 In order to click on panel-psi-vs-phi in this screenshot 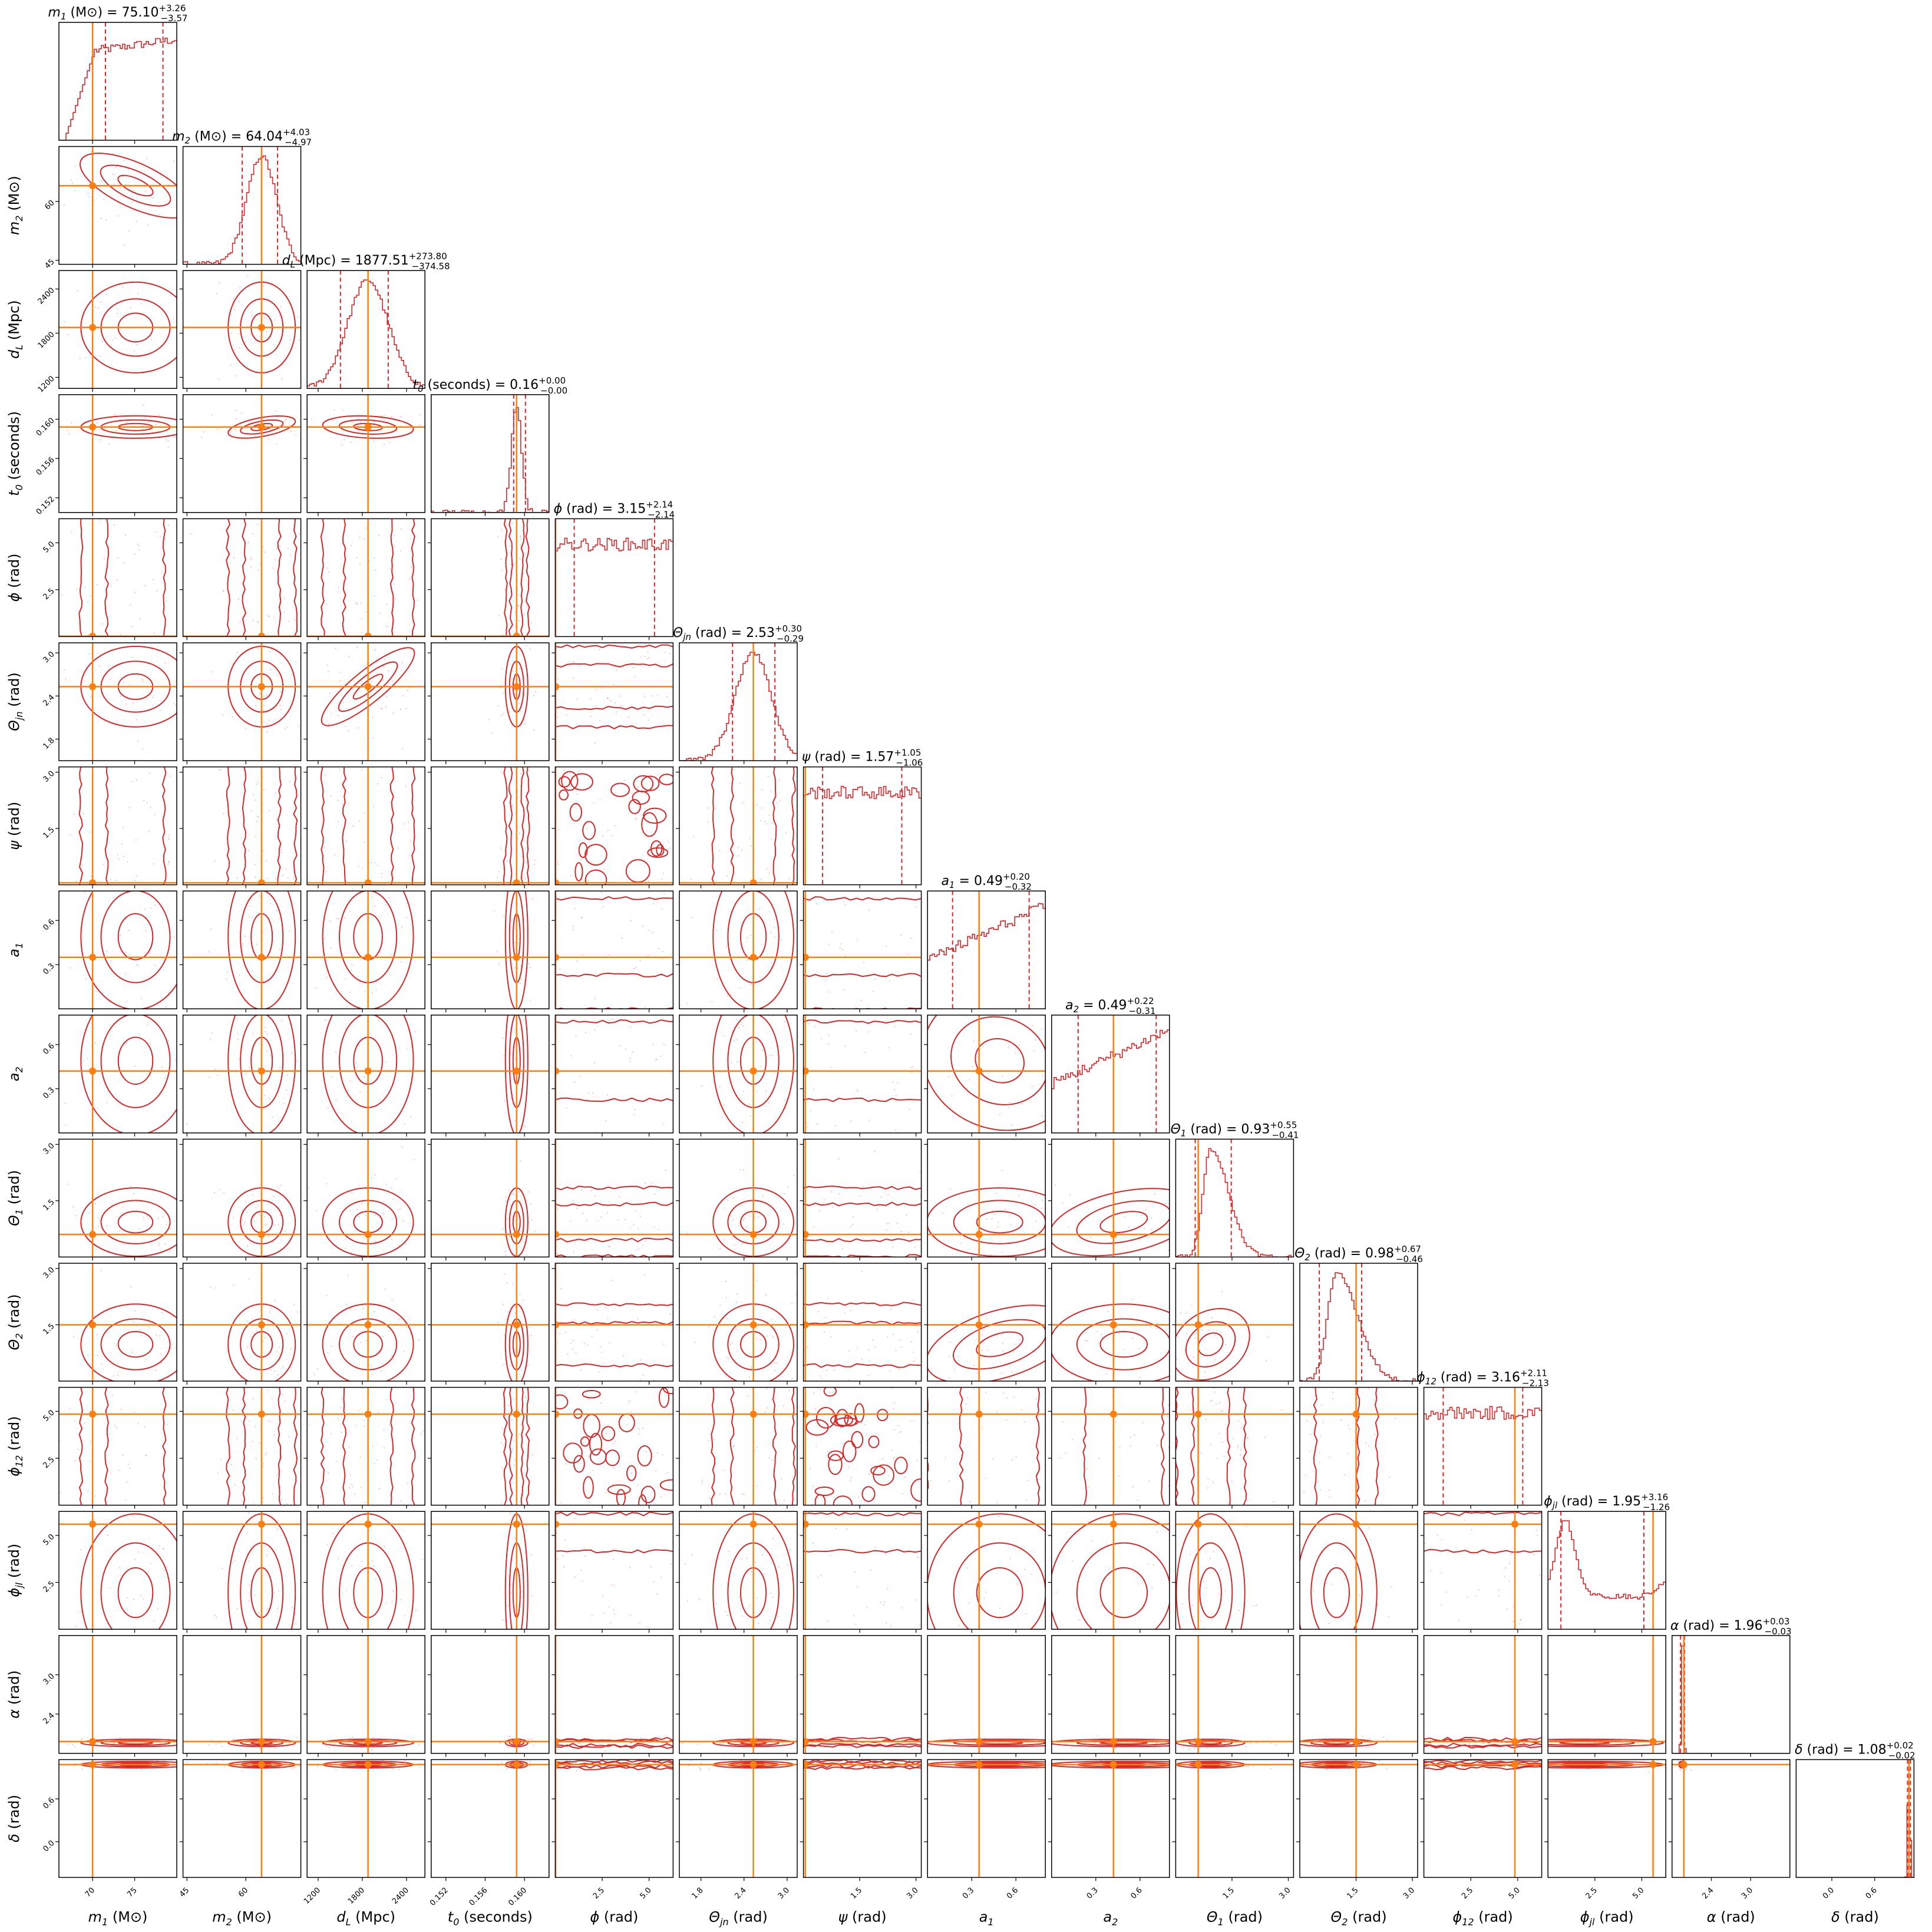, I will do `click(612, 827)`.